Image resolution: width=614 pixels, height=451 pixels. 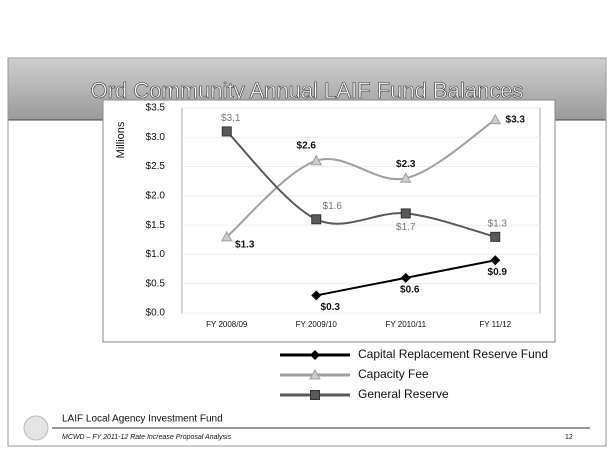 I want to click on x-tick-label: FY 2008/09, so click(x=227, y=324).